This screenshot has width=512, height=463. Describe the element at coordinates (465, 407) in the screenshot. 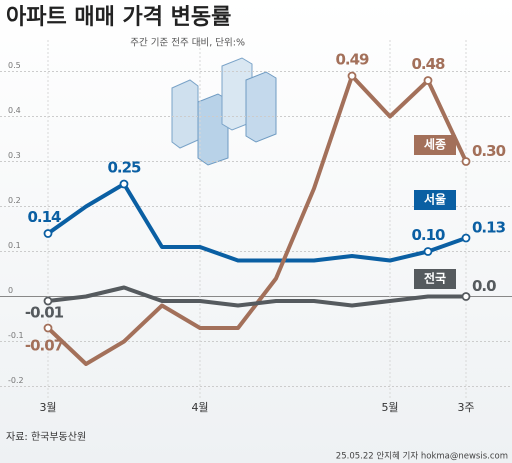

I see `x-tick-label: 3주` at that location.